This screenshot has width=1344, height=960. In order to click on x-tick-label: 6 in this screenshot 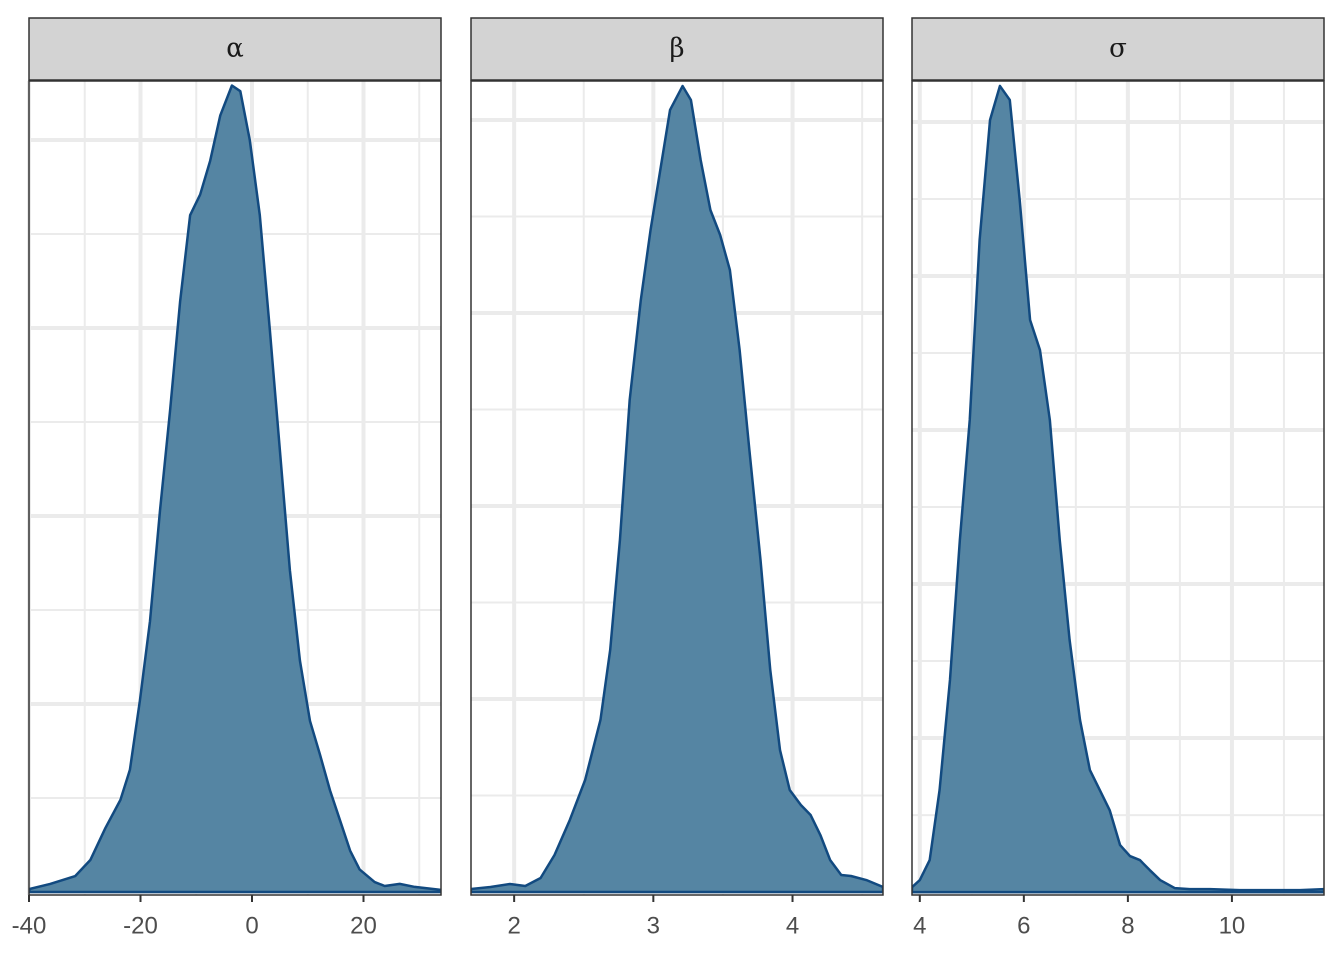, I will do `click(1023, 925)`.